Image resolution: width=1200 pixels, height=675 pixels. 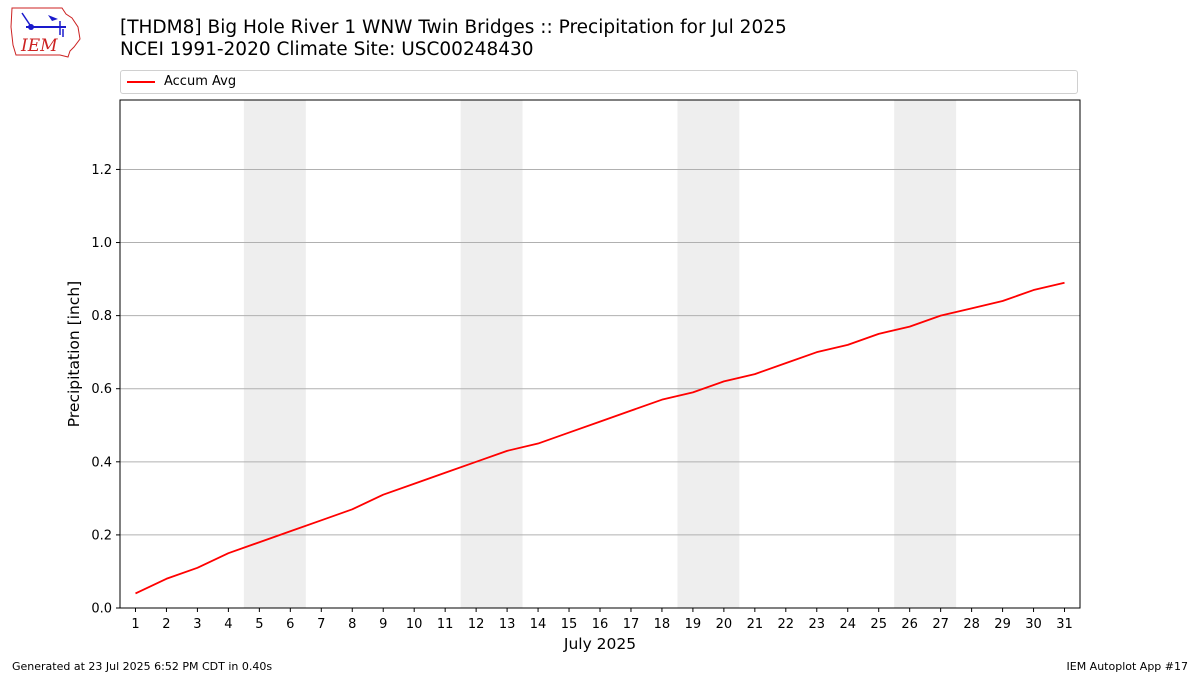 I want to click on x-tick-label: 17, so click(x=631, y=624).